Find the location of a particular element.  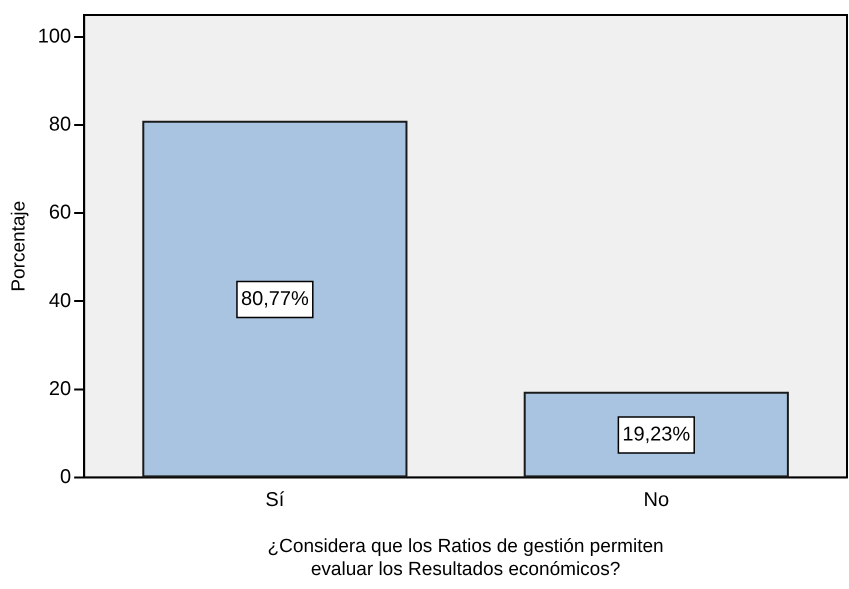

data-label: 19,23% is located at coordinates (656, 435).